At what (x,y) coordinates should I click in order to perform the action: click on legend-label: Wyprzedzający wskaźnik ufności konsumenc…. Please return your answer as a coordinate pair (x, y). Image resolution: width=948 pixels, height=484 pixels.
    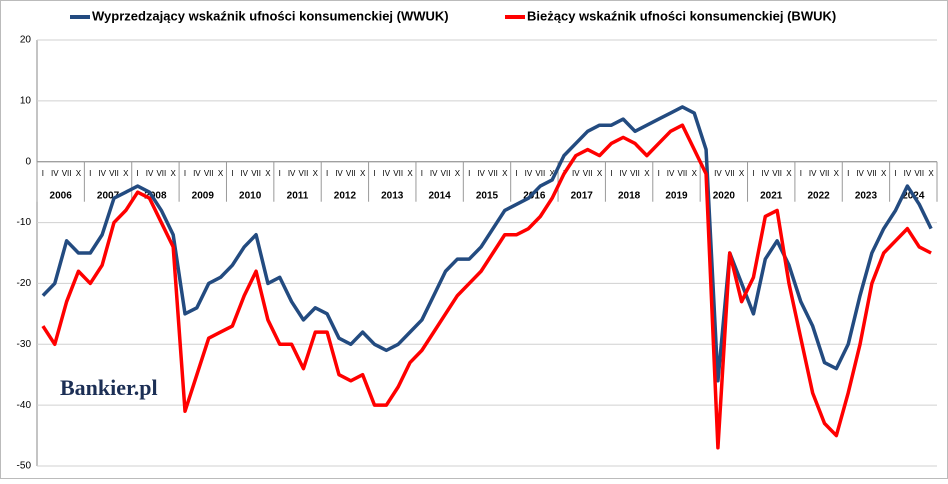
    Looking at the image, I should click on (270, 15).